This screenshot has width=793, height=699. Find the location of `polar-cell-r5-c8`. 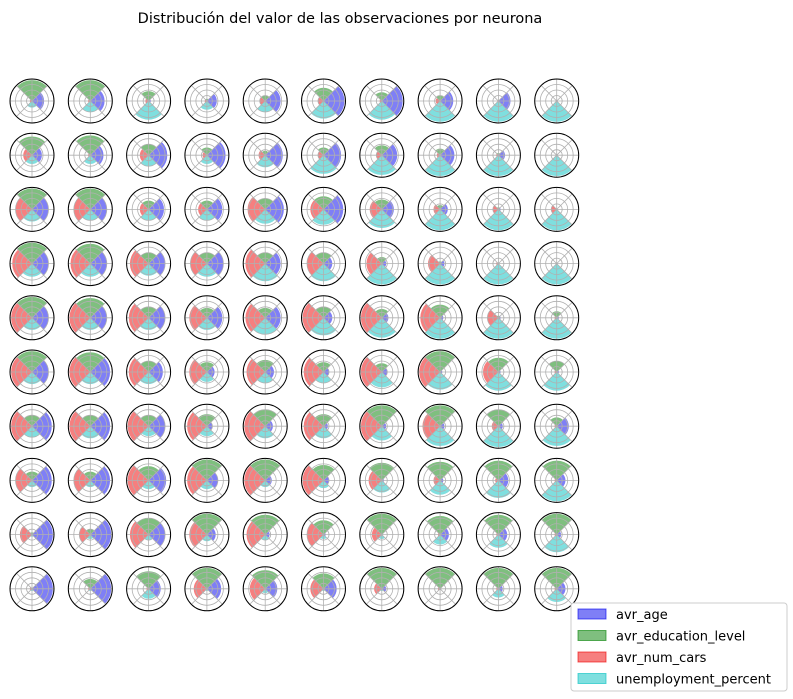

polar-cell-r5-c8 is located at coordinates (440, 318).